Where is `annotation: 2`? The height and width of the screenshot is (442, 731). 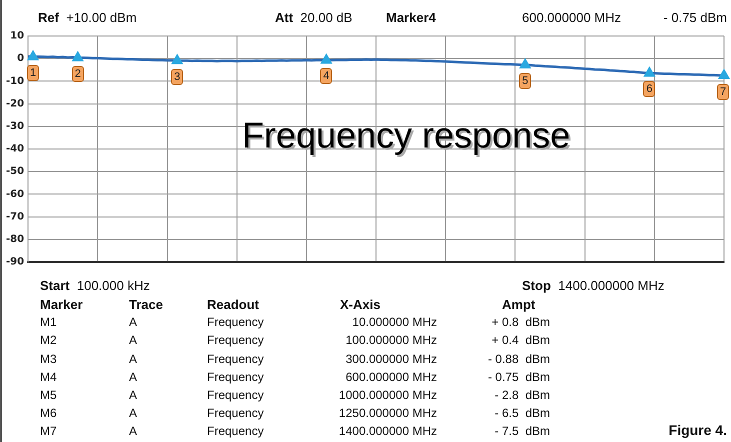
annotation: 2 is located at coordinates (78, 74).